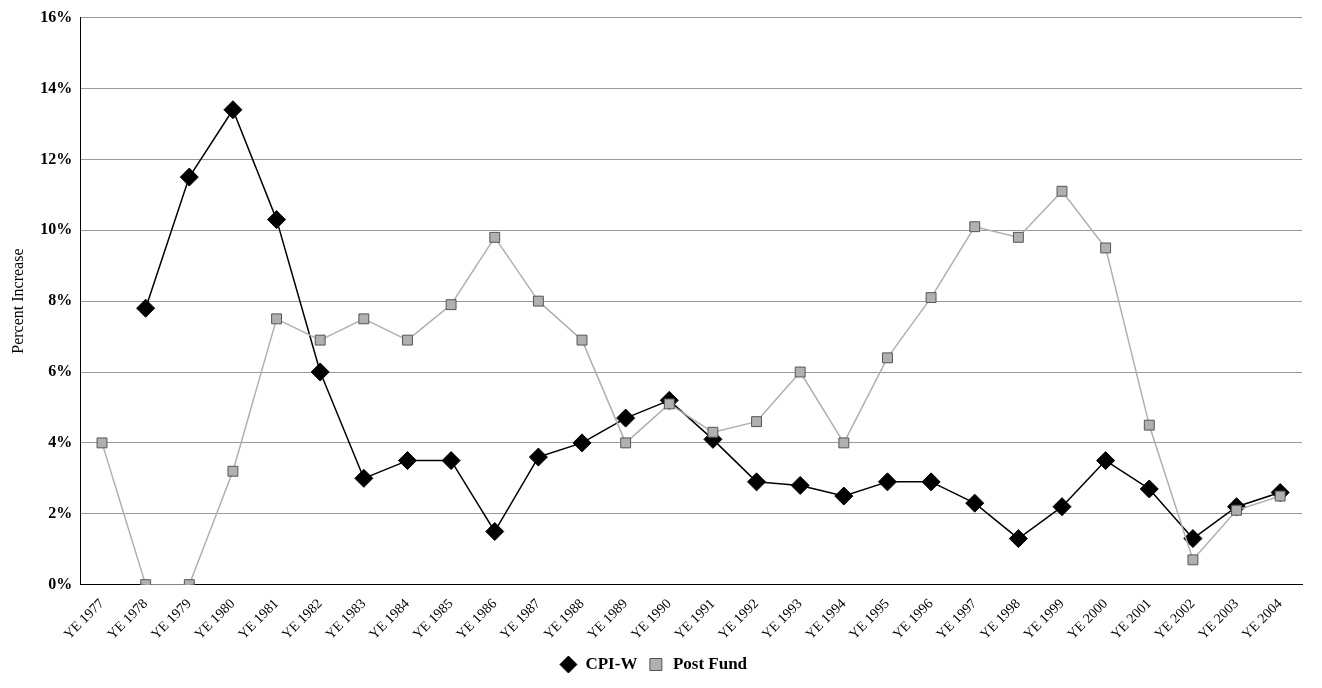 The width and height of the screenshot is (1322, 688). Describe the element at coordinates (258, 618) in the screenshot. I see `x-tick-label: YE 1981` at that location.